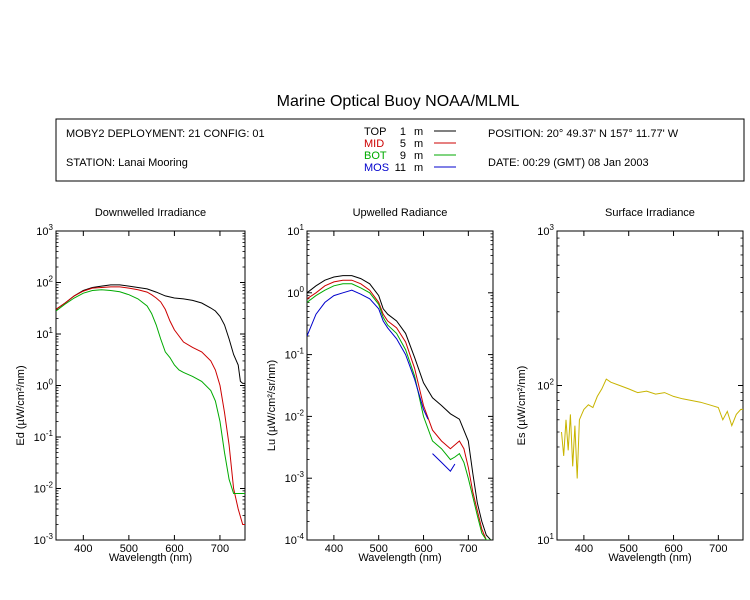 Image resolution: width=750 pixels, height=600 pixels. I want to click on plot-title: Surface Irradiance, so click(650, 213).